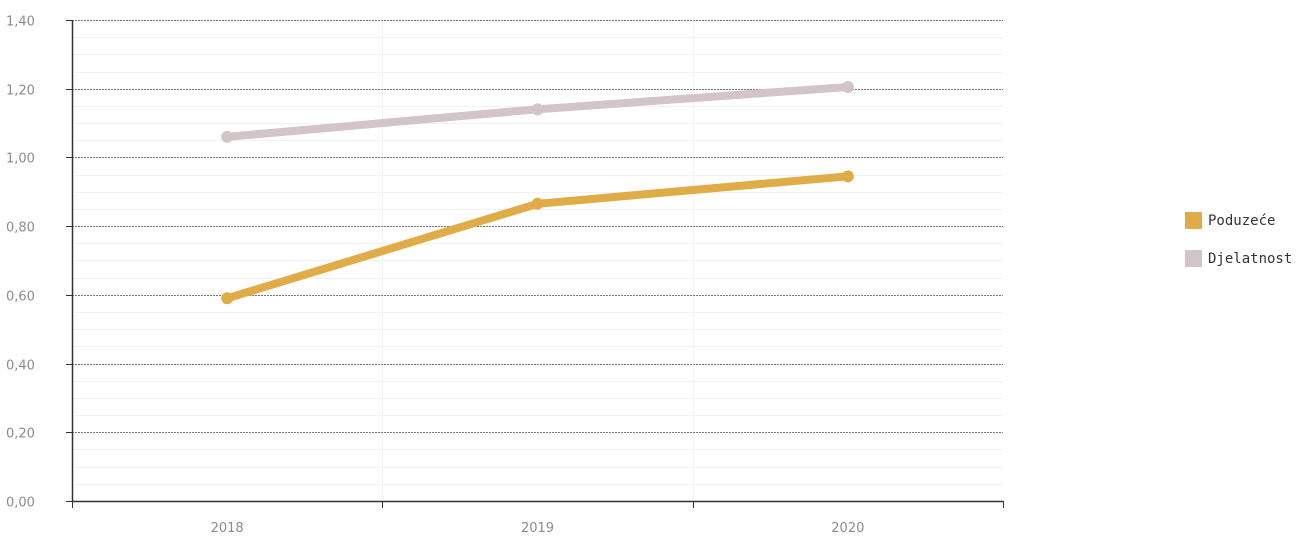 The height and width of the screenshot is (536, 1304). Describe the element at coordinates (1250, 258) in the screenshot. I see `legend-label-djelatnost: Djelatnost` at that location.